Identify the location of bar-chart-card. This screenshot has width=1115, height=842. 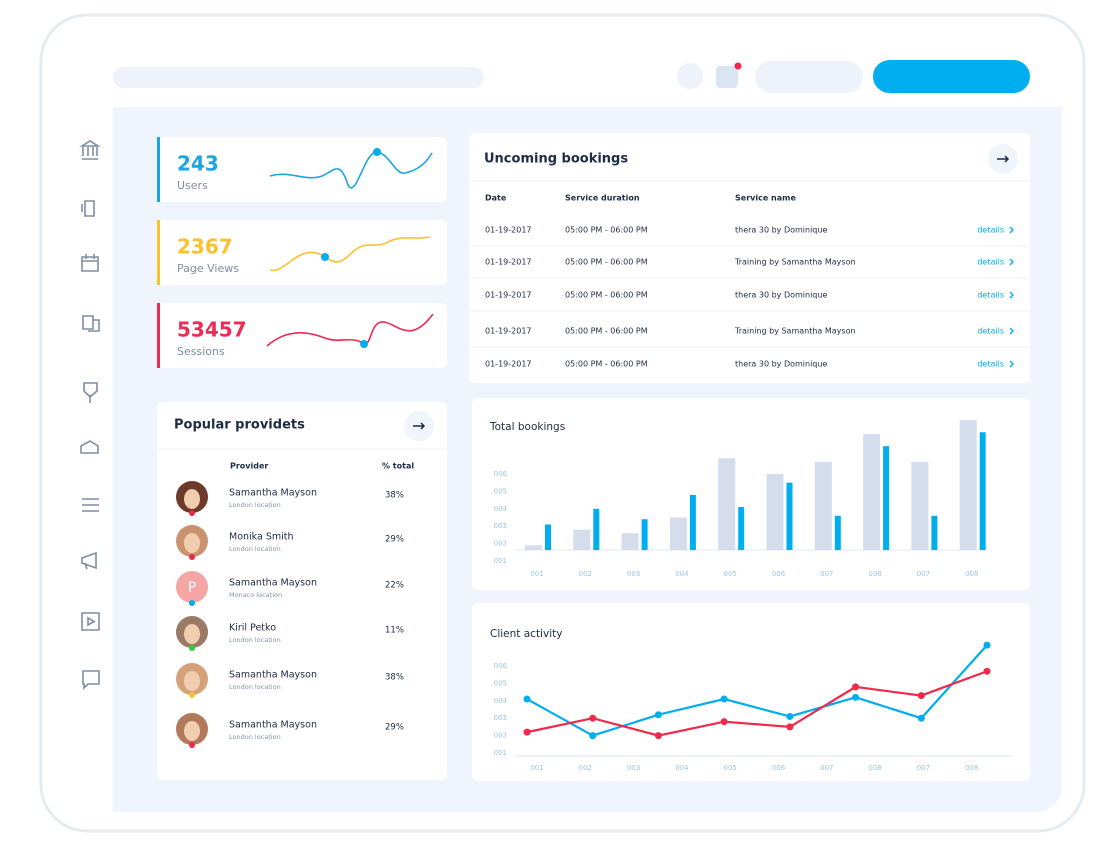
(751, 494).